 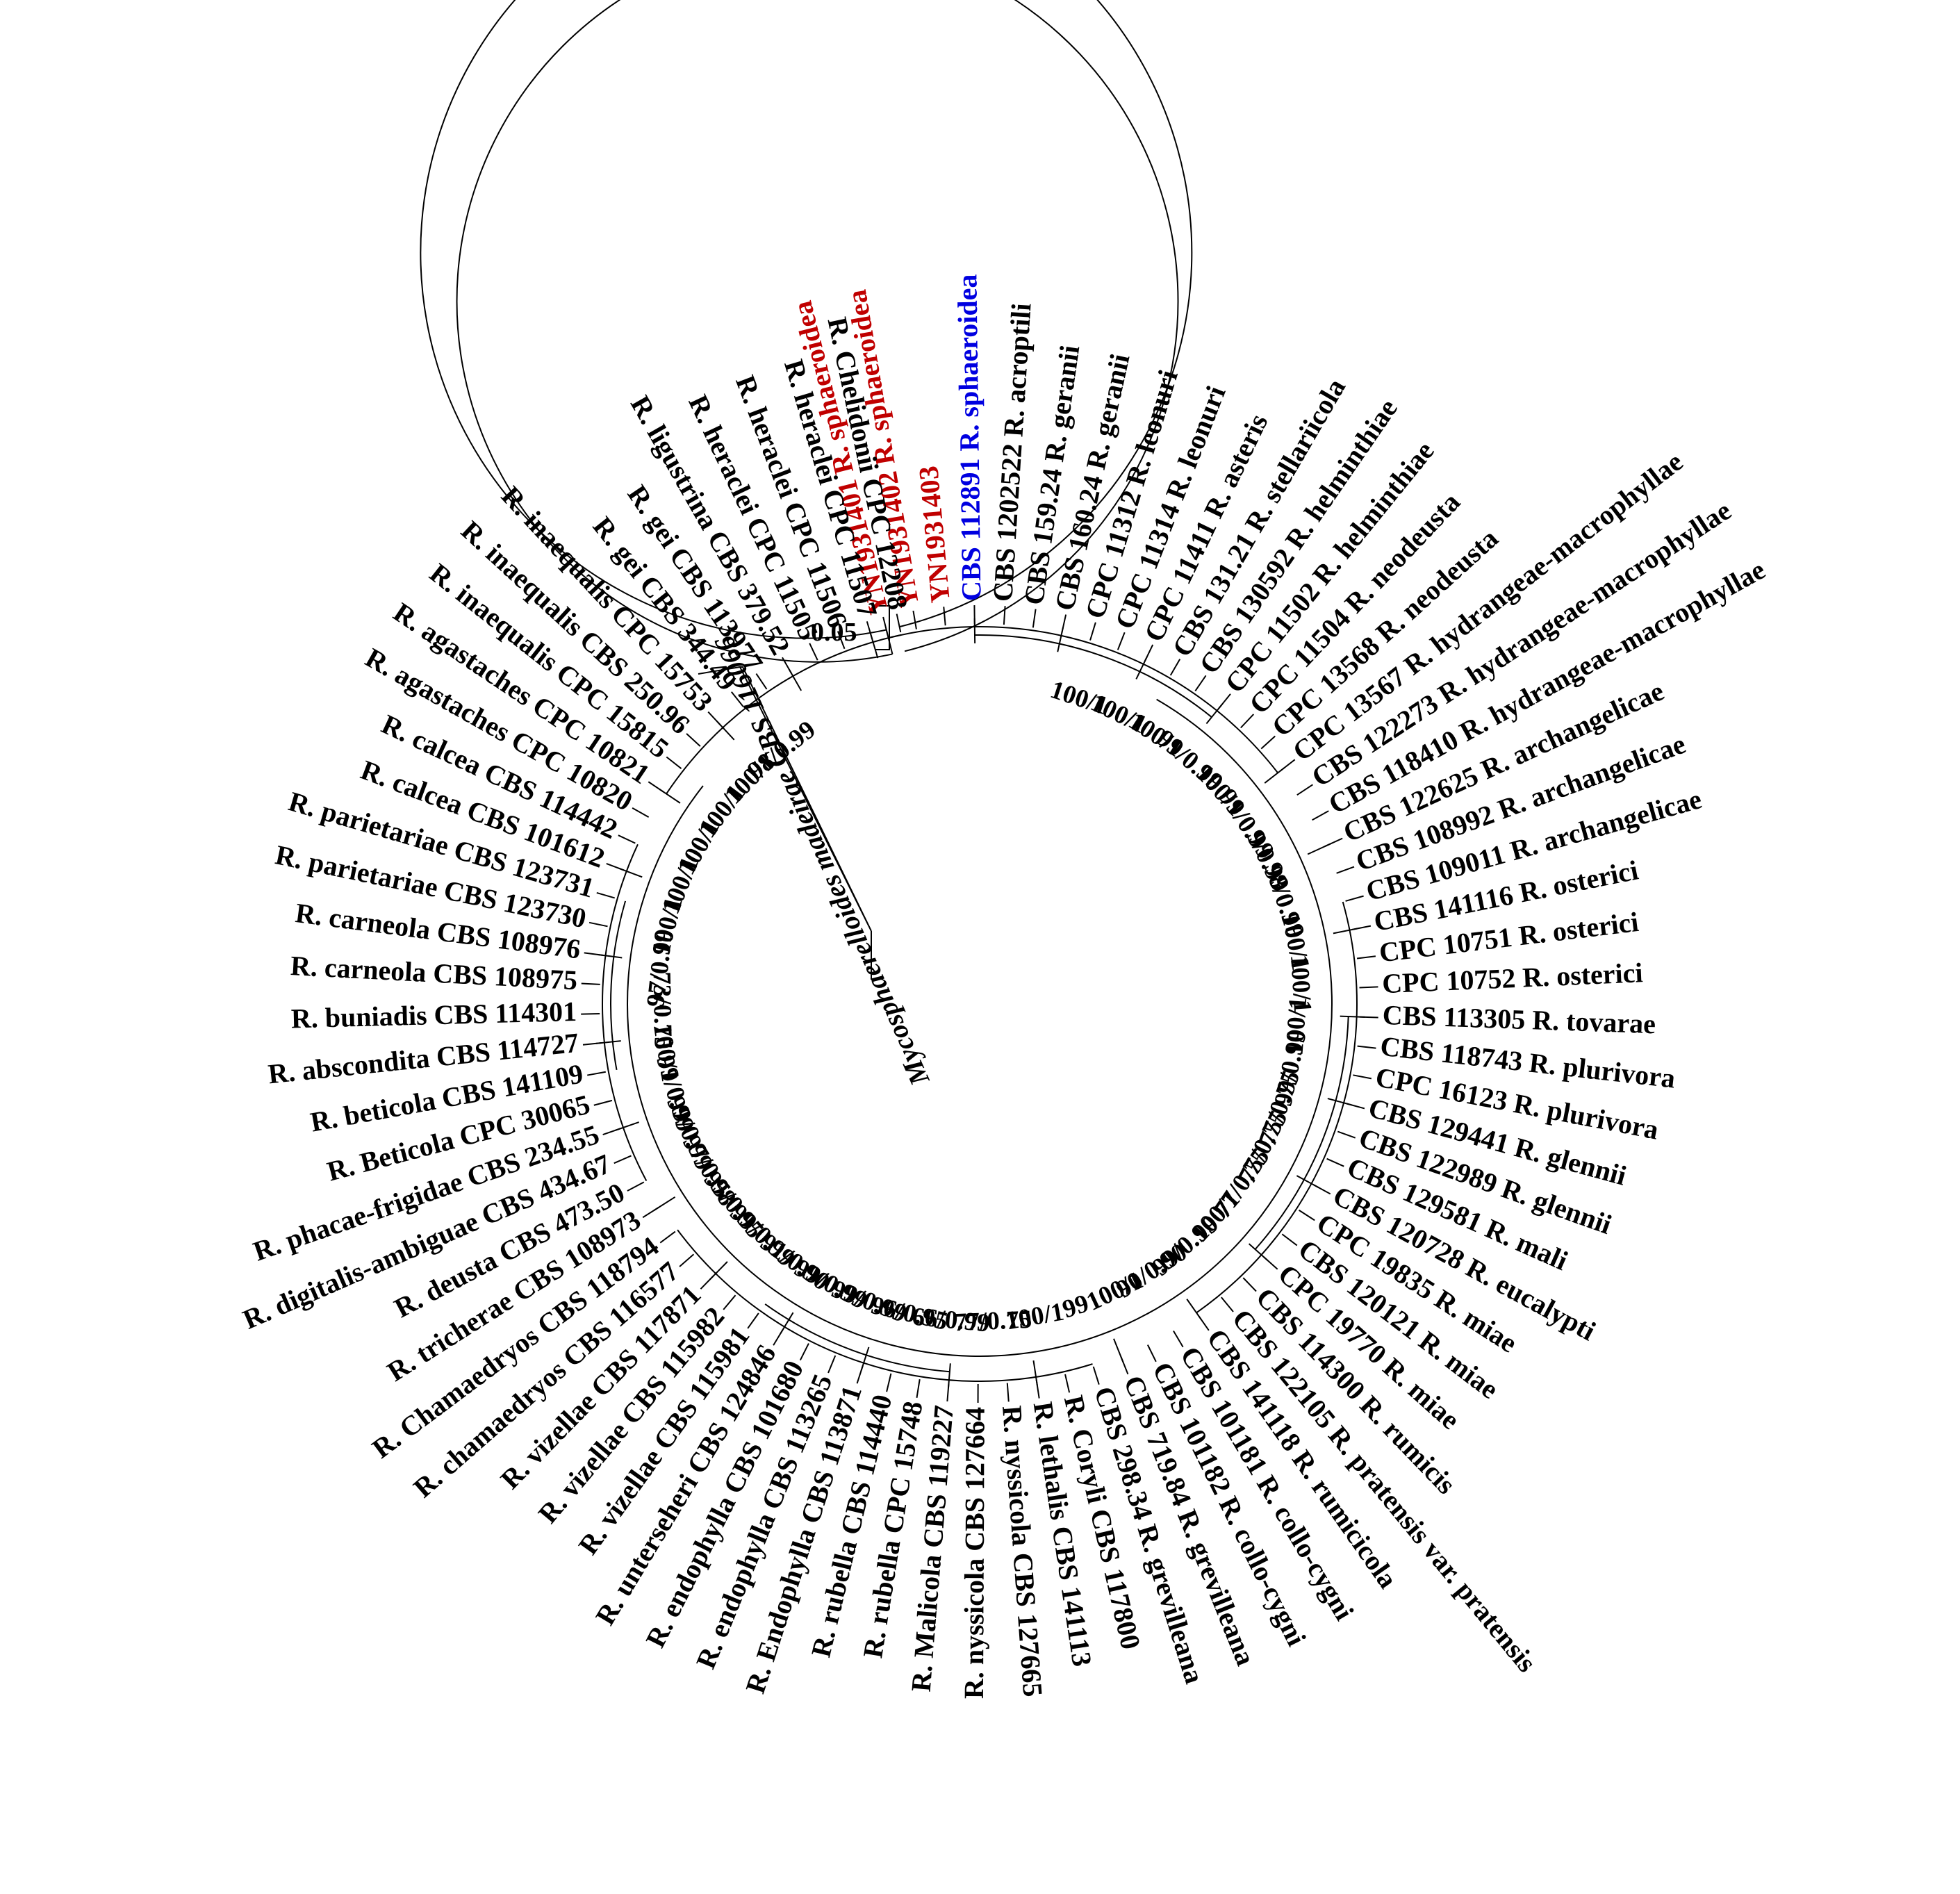 What do you see at coordinates (992, 1321) in the screenshot?
I see `support-value: 77/0.75` at bounding box center [992, 1321].